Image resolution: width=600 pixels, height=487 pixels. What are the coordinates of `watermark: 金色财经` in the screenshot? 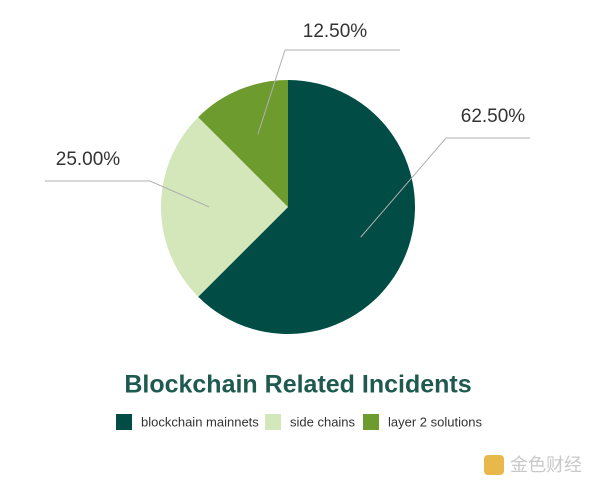 It's located at (533, 465).